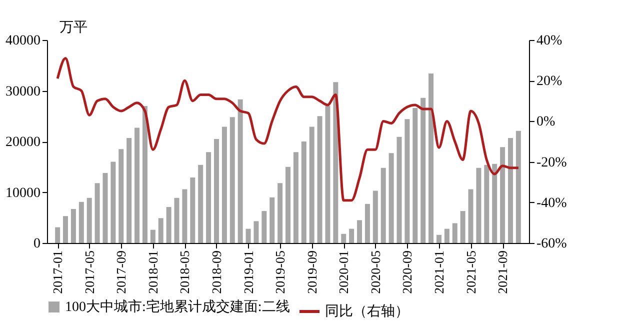 The width and height of the screenshot is (633, 336). What do you see at coordinates (216, 272) in the screenshot?
I see `x-tick-label: 2018-09` at bounding box center [216, 272].